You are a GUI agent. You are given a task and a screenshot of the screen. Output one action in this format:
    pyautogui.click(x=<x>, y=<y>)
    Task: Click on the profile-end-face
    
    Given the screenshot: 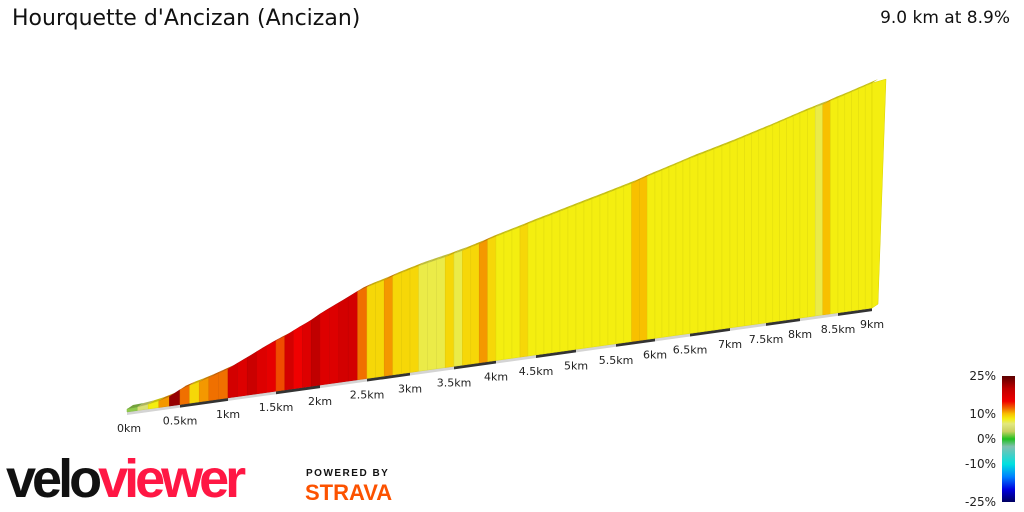 What is the action you would take?
    pyautogui.click(x=879, y=193)
    